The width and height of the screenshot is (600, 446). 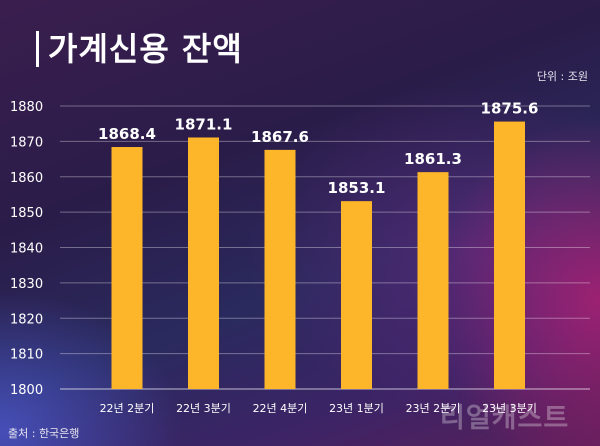 I want to click on data-label: 1867.6, so click(x=280, y=137).